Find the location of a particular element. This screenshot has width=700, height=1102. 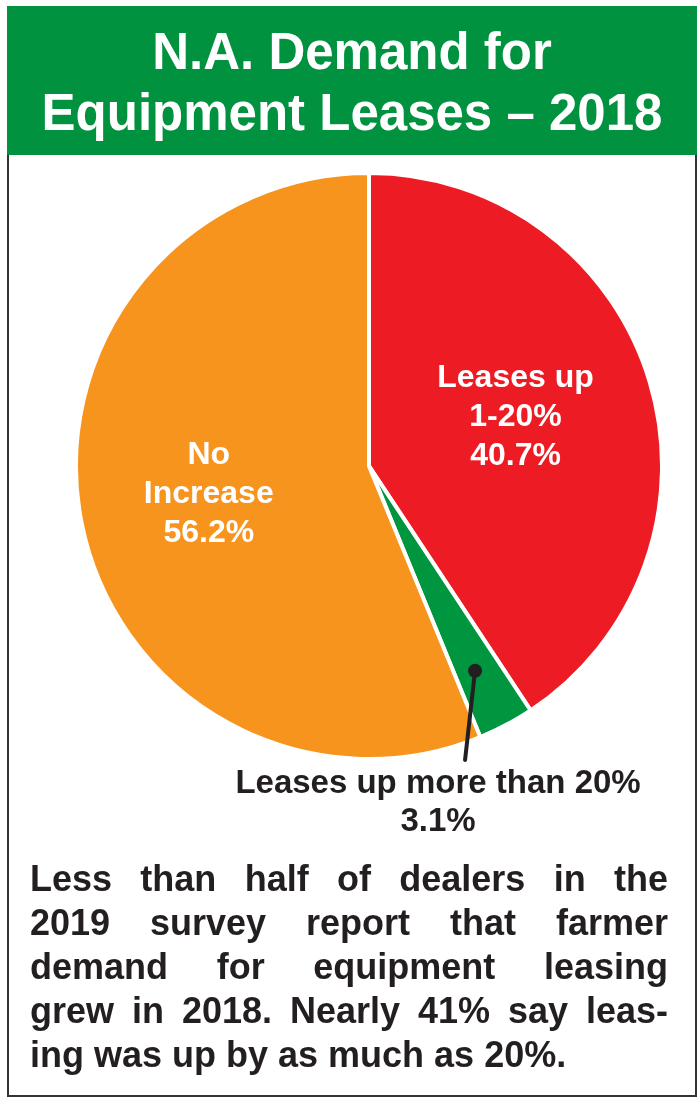

slice-label: No Increase is located at coordinates (208, 472).